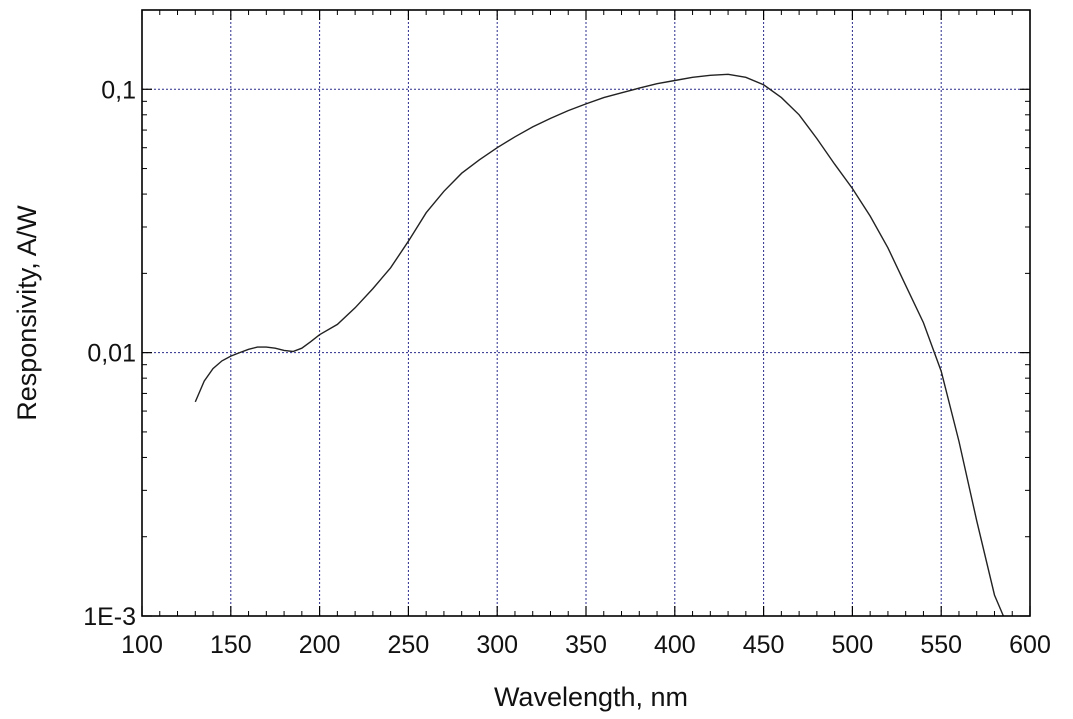  Describe the element at coordinates (764, 645) in the screenshot. I see `x-tick-label: 450` at that location.